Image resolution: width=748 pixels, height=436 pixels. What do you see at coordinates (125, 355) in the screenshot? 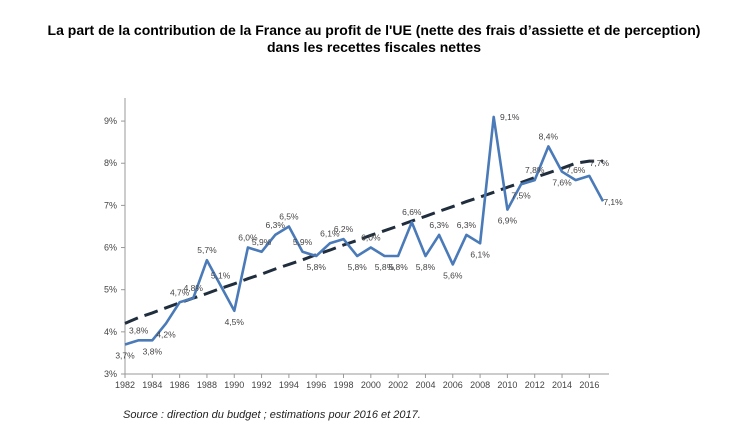
I see `data-label: 3,7%` at bounding box center [125, 355].